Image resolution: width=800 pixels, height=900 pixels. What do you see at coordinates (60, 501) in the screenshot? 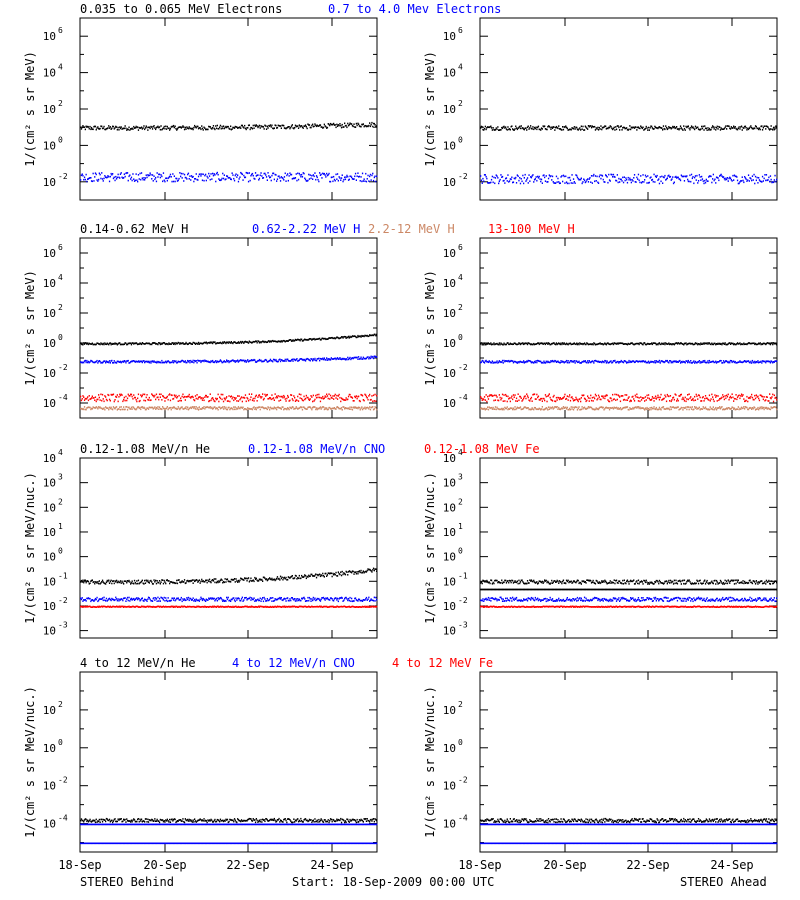
I see `y-tick-label-exponent: 2` at bounding box center [60, 501].